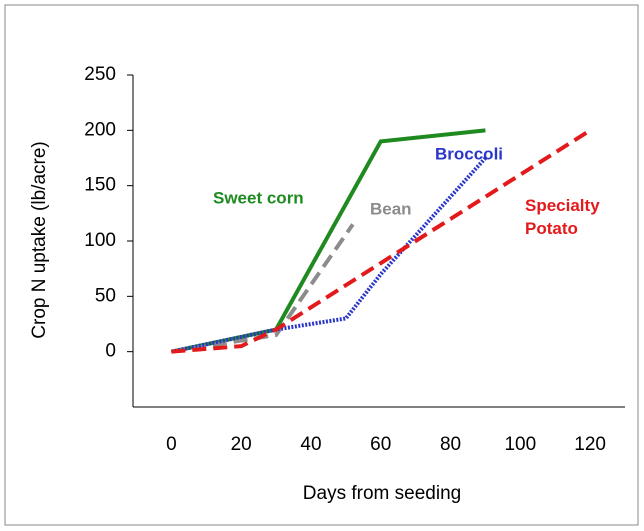  Describe the element at coordinates (391, 208) in the screenshot. I see `series-label: Bean` at that location.